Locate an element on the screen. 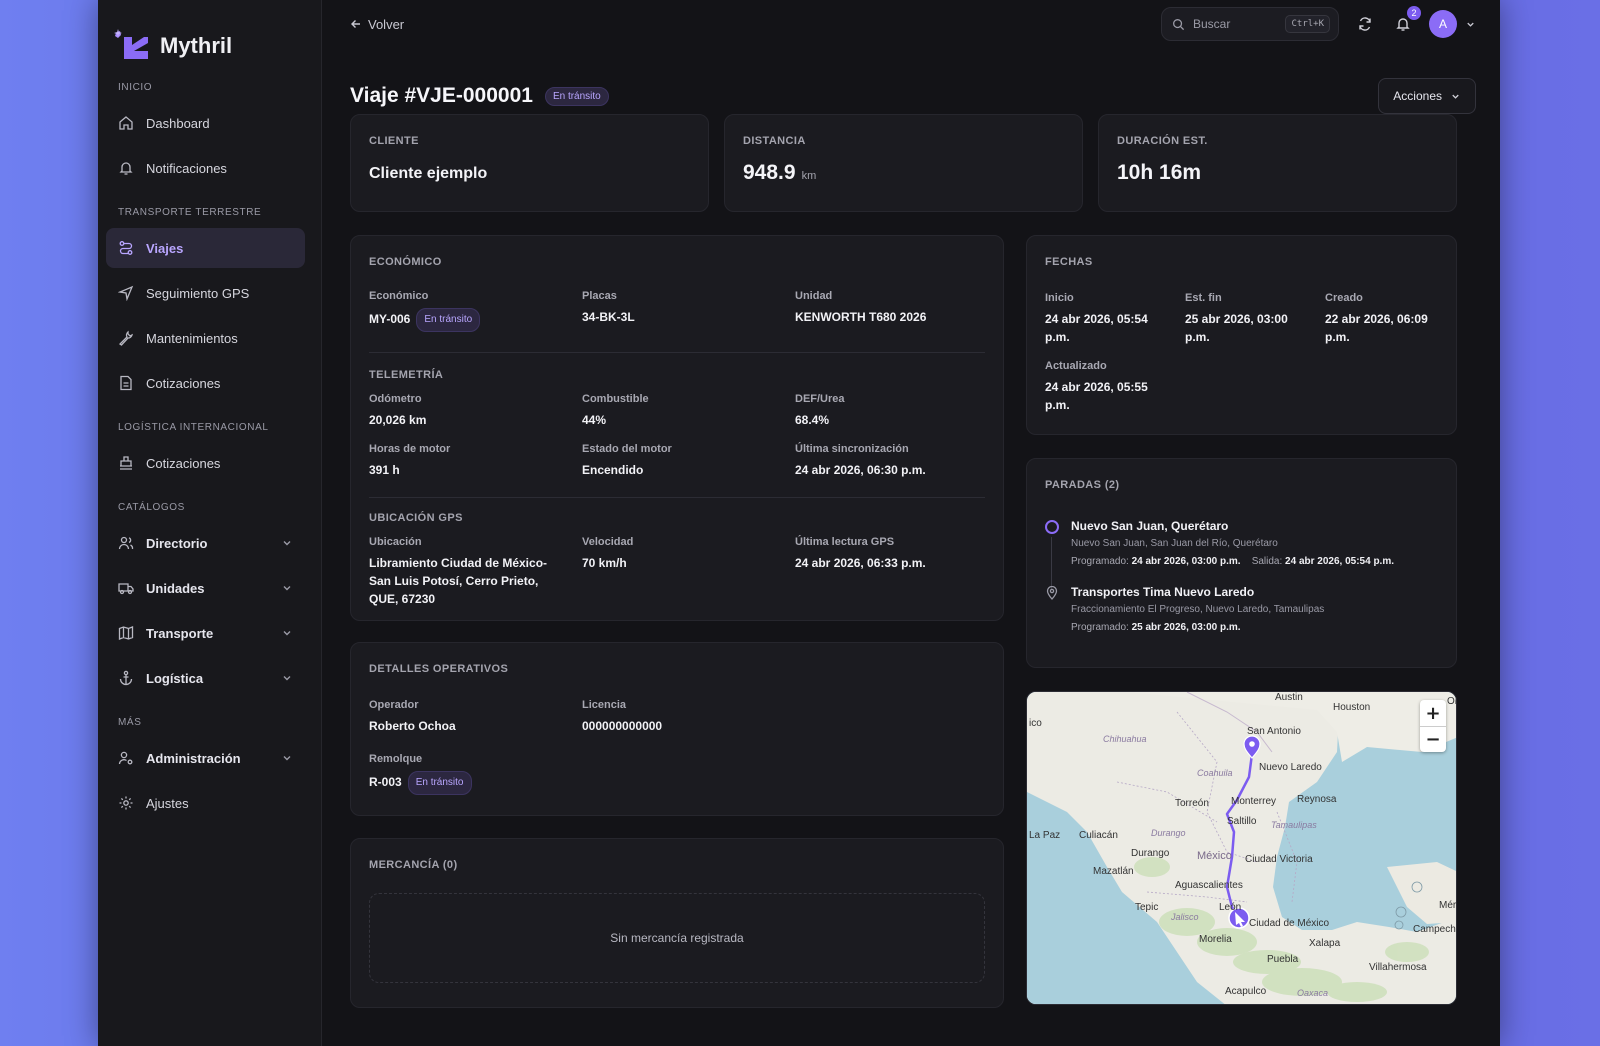 The height and width of the screenshot is (1046, 1600). remolque-value: R-003 is located at coordinates (385, 782).